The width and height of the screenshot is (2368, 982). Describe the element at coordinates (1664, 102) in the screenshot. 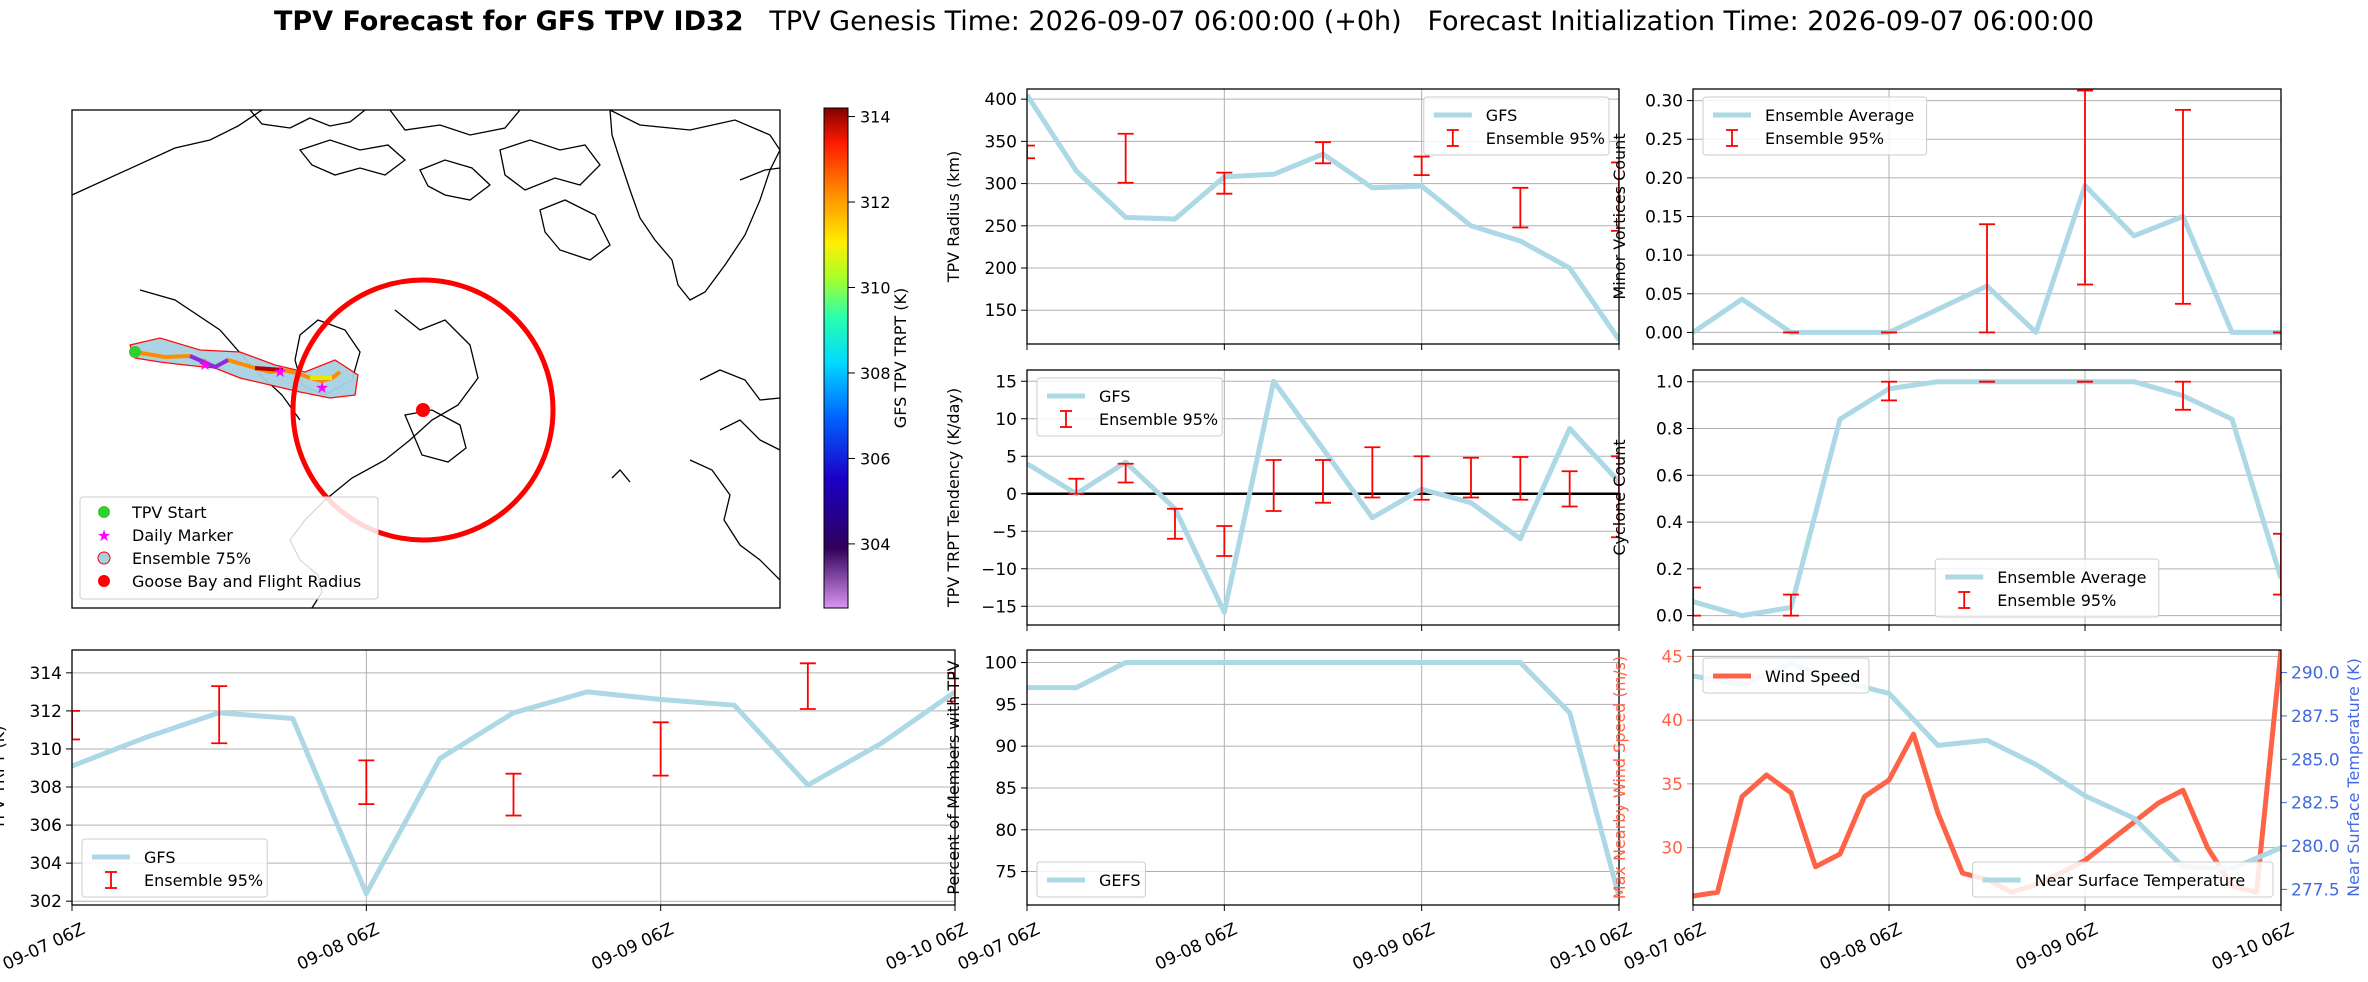

I see `minor-ytick-label-6: 0.30` at that location.